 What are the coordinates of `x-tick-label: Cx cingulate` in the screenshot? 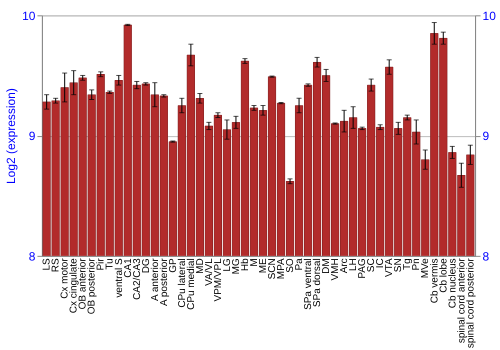 It's located at (74, 286).